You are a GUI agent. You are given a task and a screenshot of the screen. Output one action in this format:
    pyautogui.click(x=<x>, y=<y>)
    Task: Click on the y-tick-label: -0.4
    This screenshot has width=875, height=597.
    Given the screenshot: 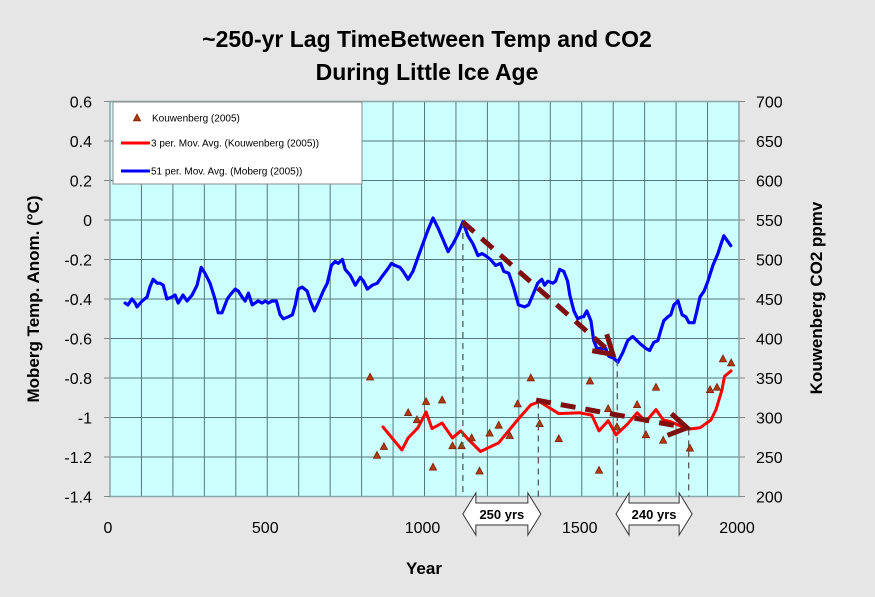 What is the action you would take?
    pyautogui.click(x=78, y=300)
    